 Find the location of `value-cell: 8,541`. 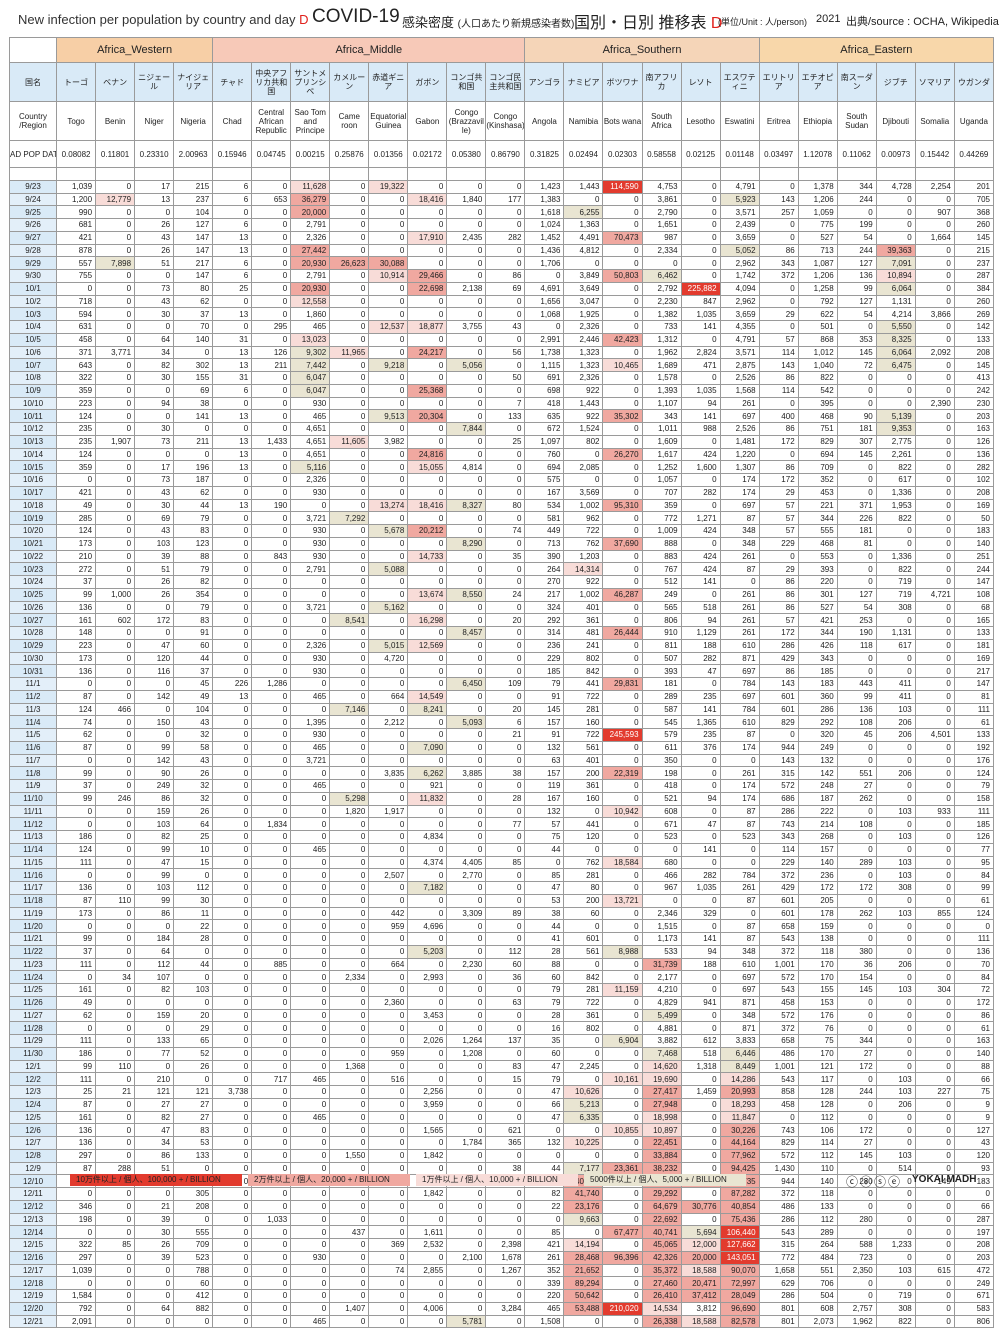

value-cell: 8,541 is located at coordinates (349, 620).